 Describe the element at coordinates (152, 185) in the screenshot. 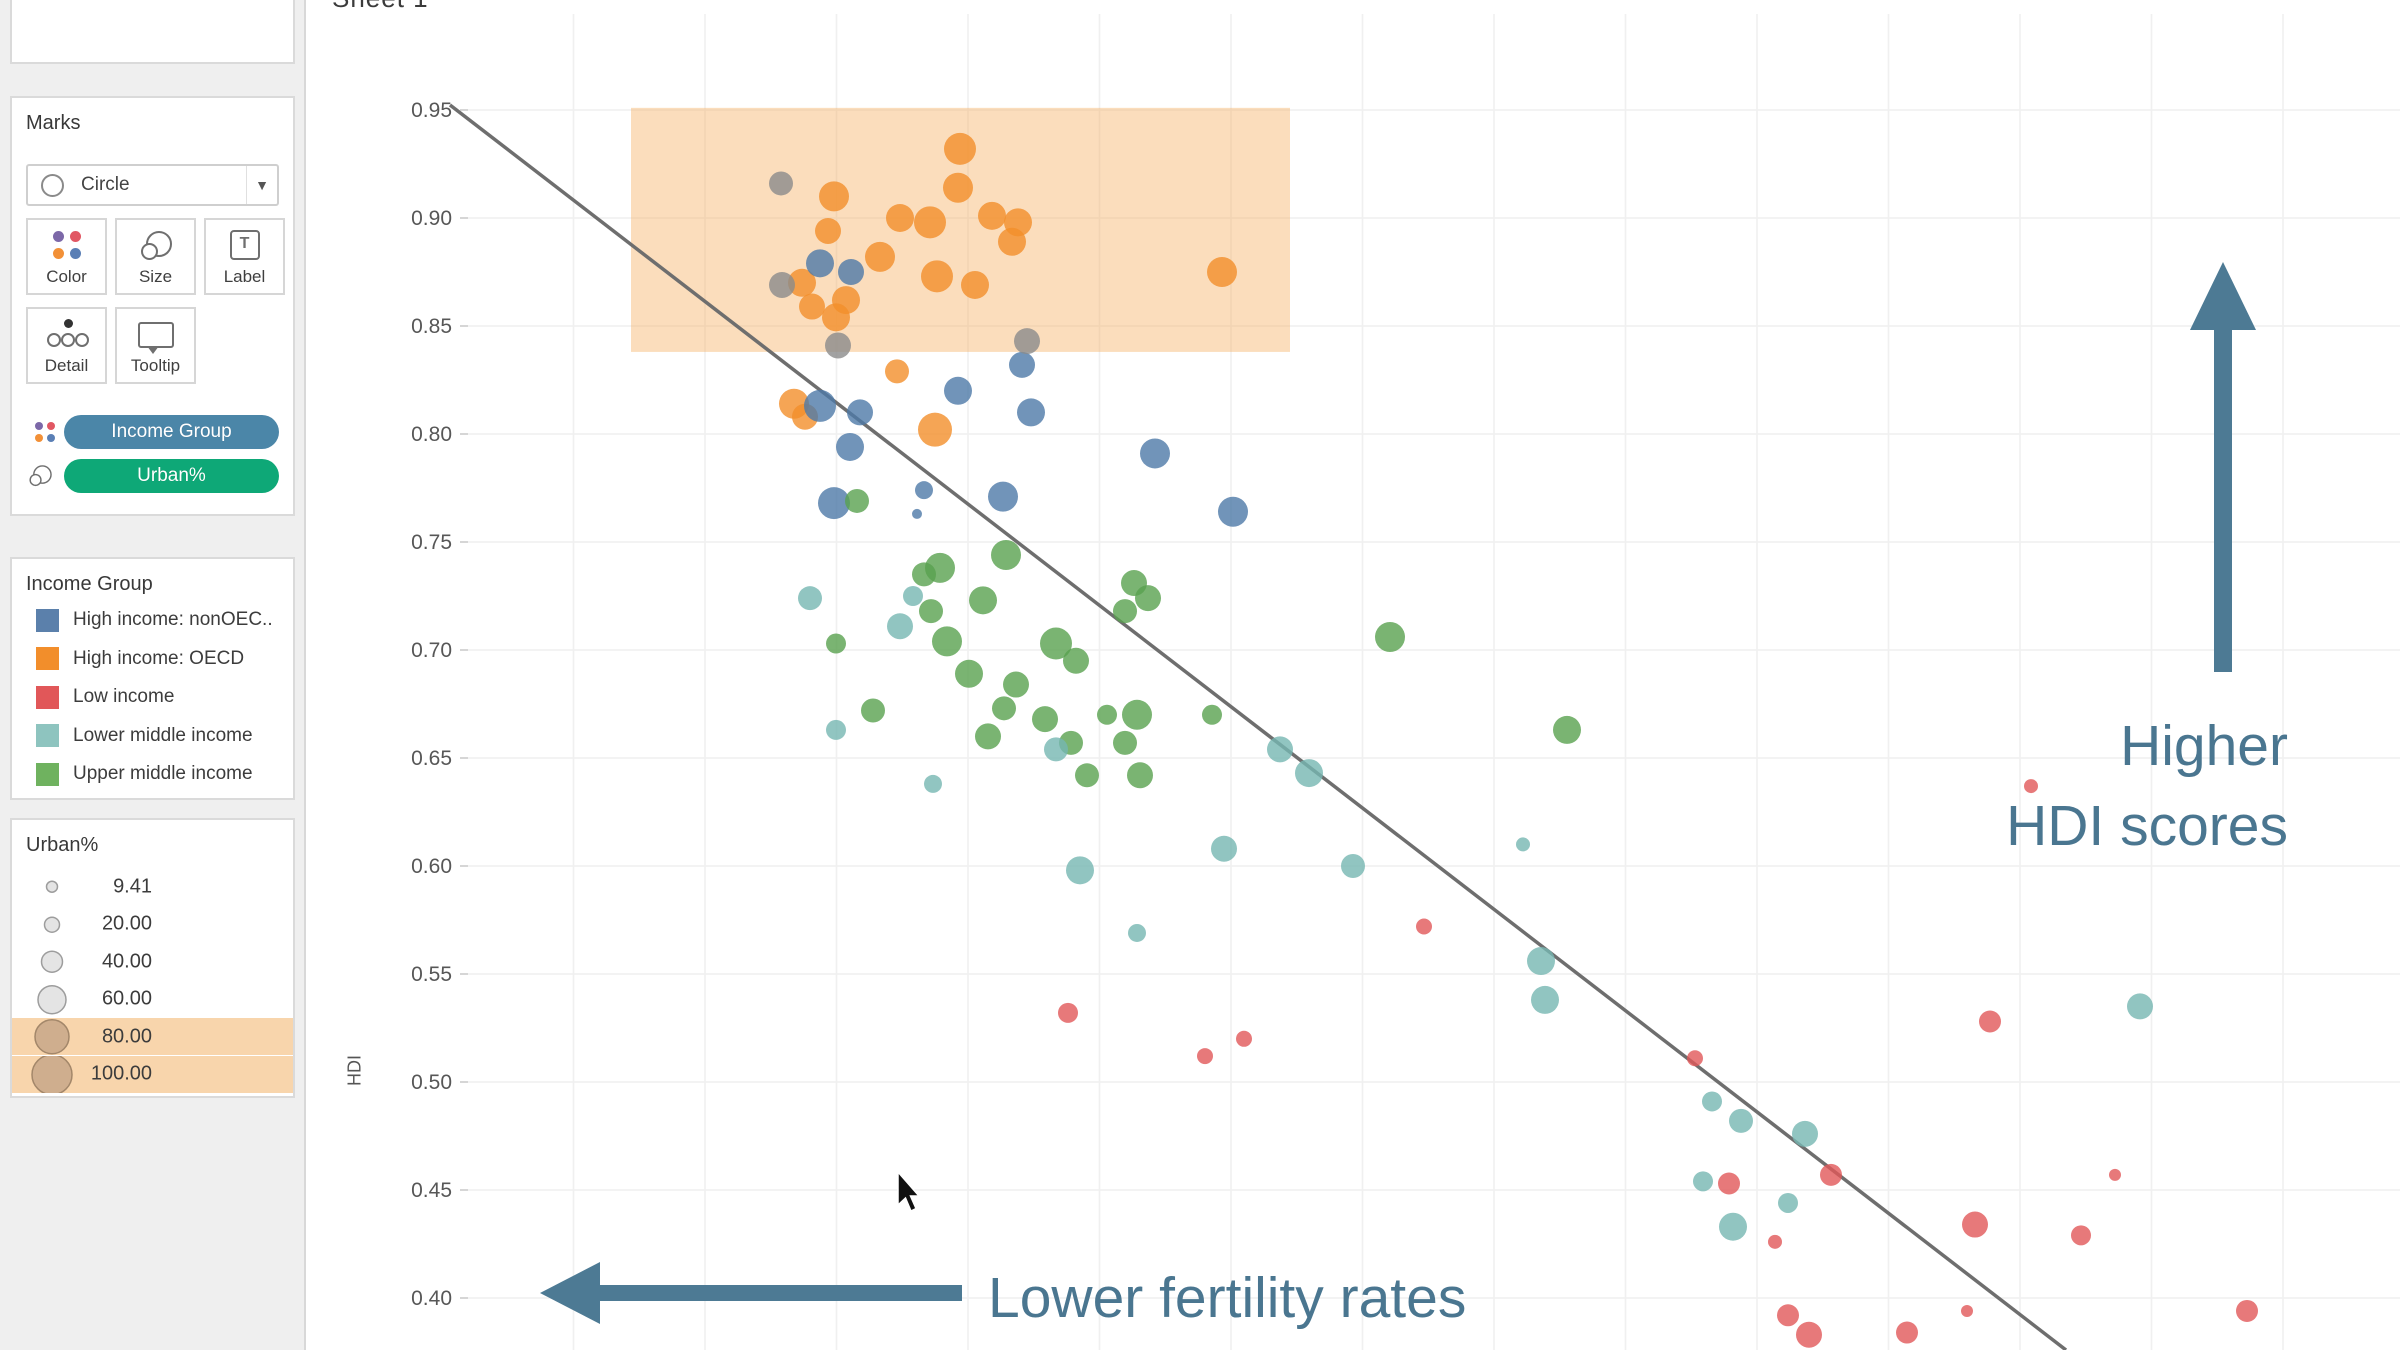

I see `mark-type-dropdown: Circle ▼` at that location.